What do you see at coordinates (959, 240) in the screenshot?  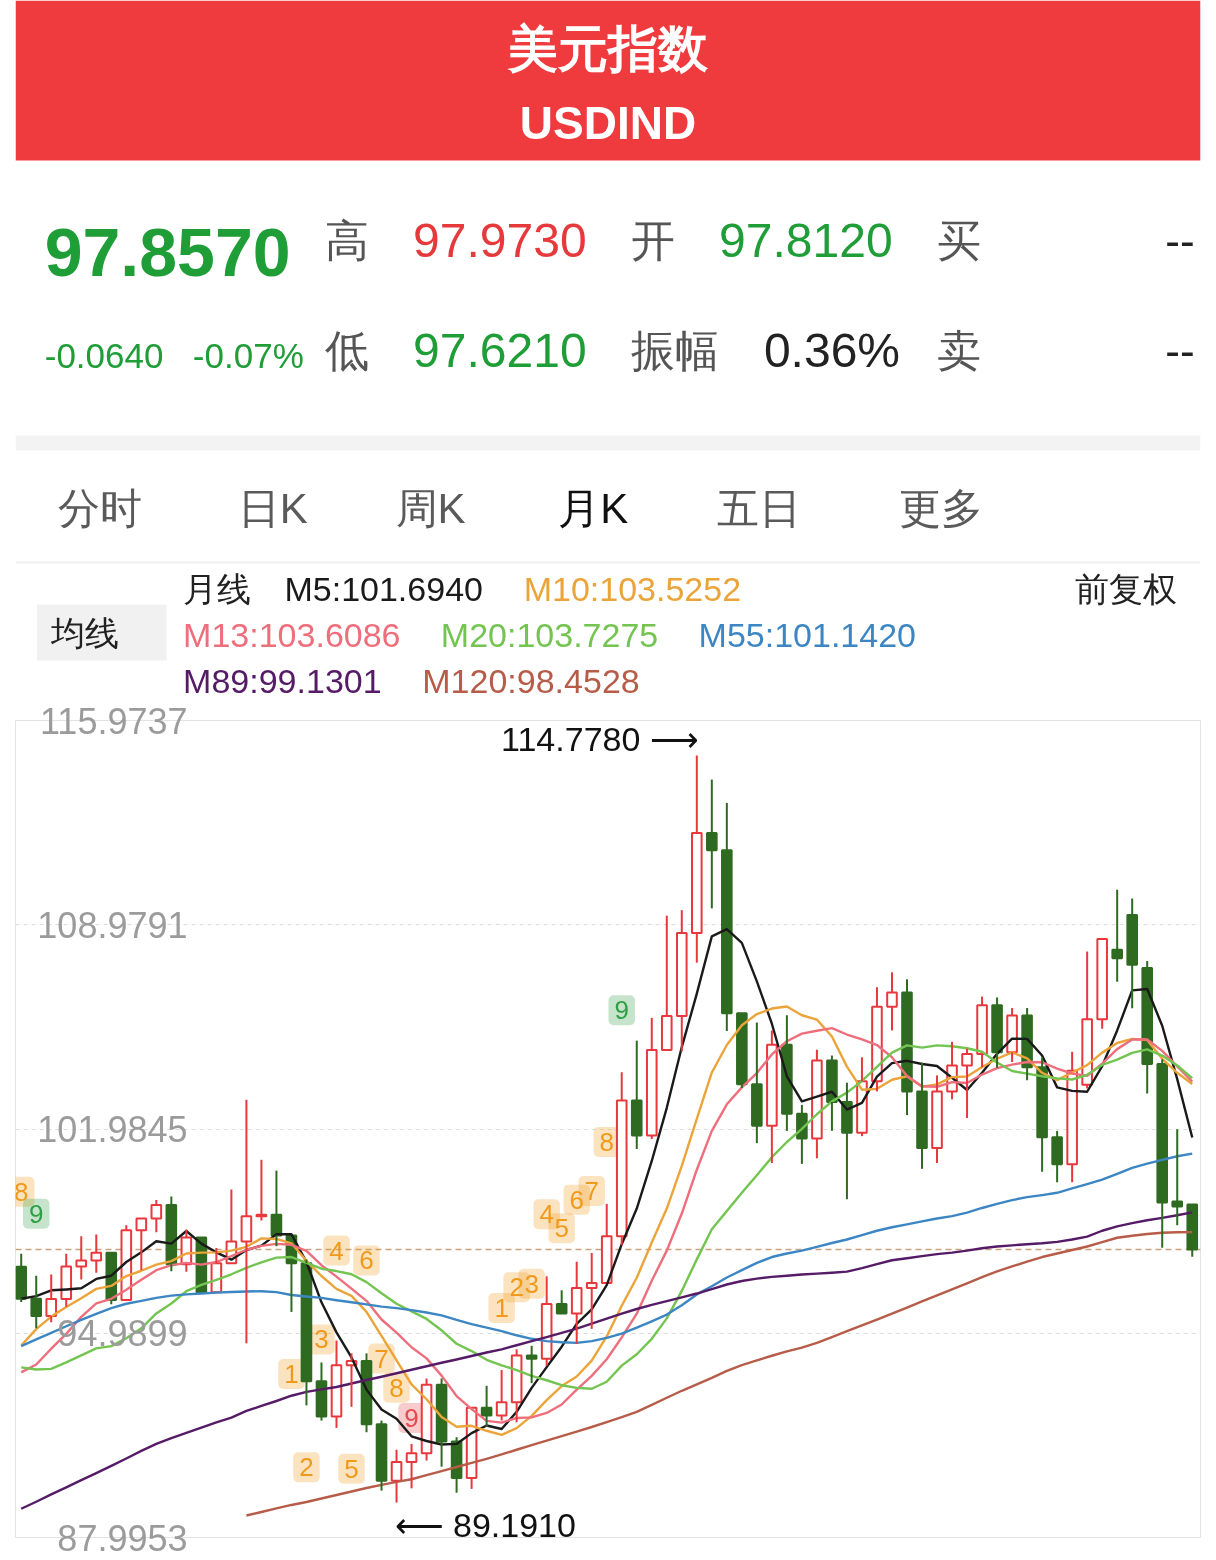 I see `text: 买` at bounding box center [959, 240].